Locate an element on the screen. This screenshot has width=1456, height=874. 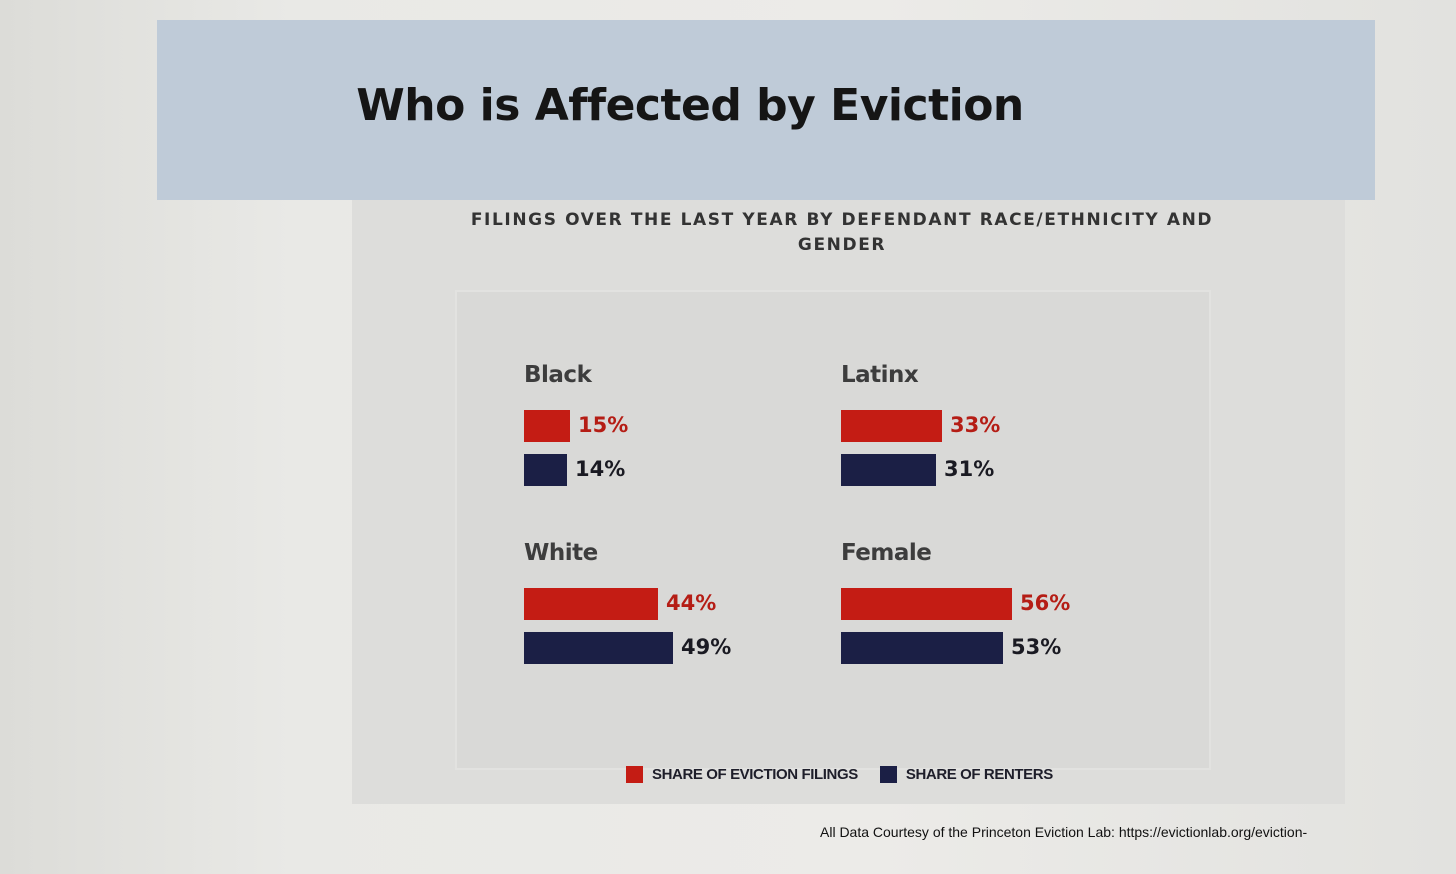
bar-female-renters is located at coordinates (922, 648).